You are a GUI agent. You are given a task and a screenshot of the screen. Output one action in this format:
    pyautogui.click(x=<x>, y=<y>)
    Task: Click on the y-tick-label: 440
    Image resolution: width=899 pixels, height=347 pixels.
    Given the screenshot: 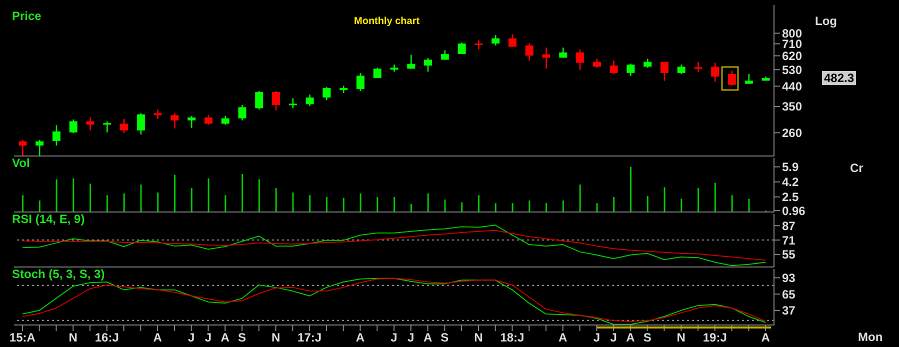 What is the action you would take?
    pyautogui.click(x=792, y=86)
    